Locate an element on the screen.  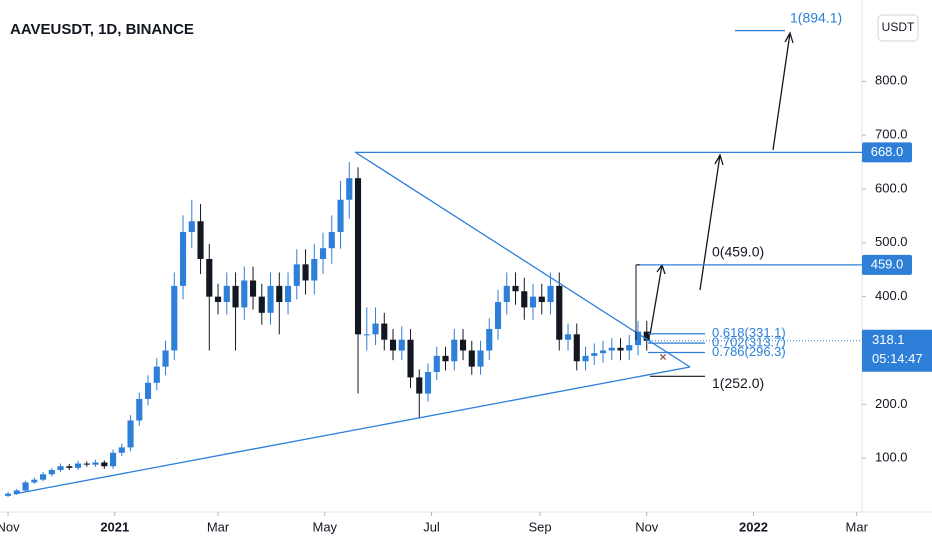
fib-level-label: 0.618(331.1) is located at coordinates (749, 332).